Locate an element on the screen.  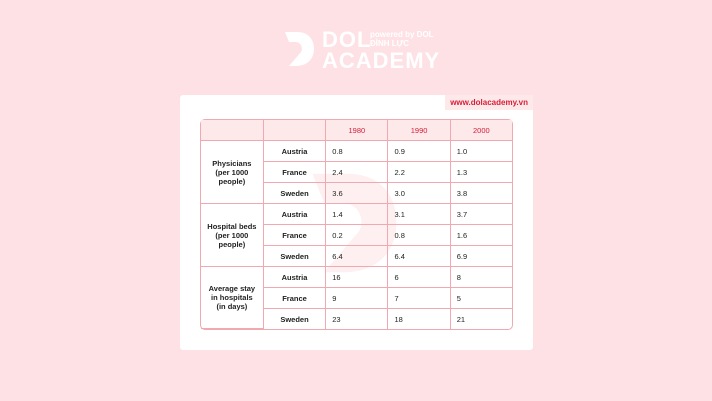
watermark is located at coordinates (354, 223).